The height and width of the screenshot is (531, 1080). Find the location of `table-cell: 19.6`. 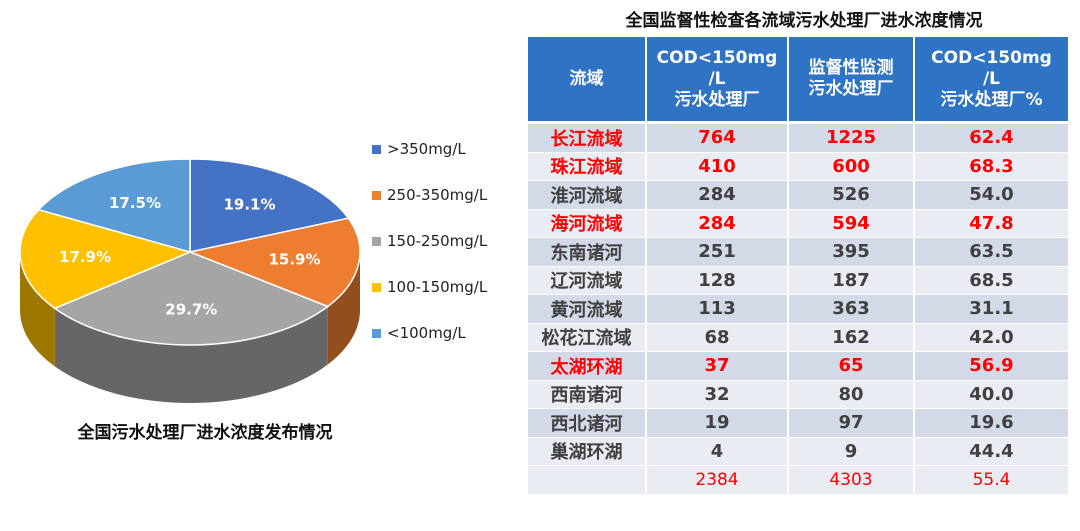

table-cell: 19.6 is located at coordinates (991, 423).